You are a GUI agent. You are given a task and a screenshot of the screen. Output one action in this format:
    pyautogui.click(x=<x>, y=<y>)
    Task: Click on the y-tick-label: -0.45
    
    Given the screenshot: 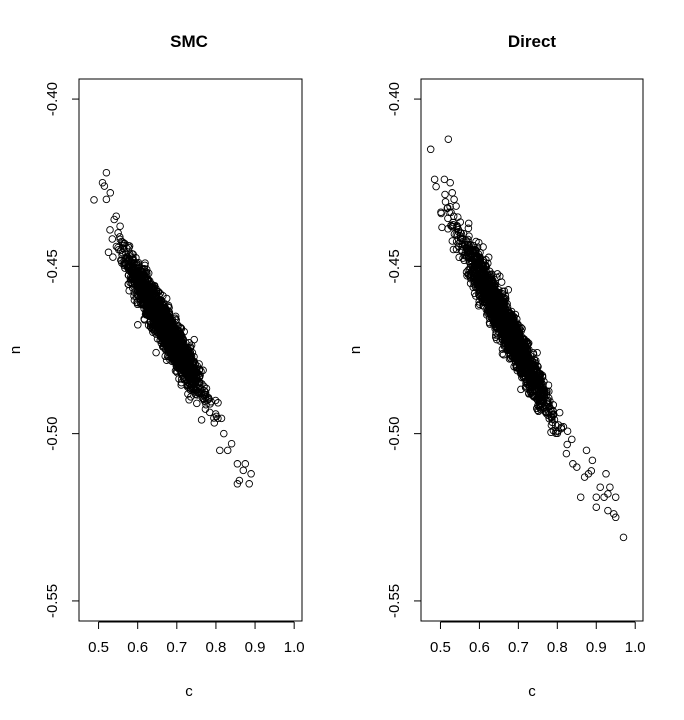 What is the action you would take?
    pyautogui.click(x=52, y=266)
    